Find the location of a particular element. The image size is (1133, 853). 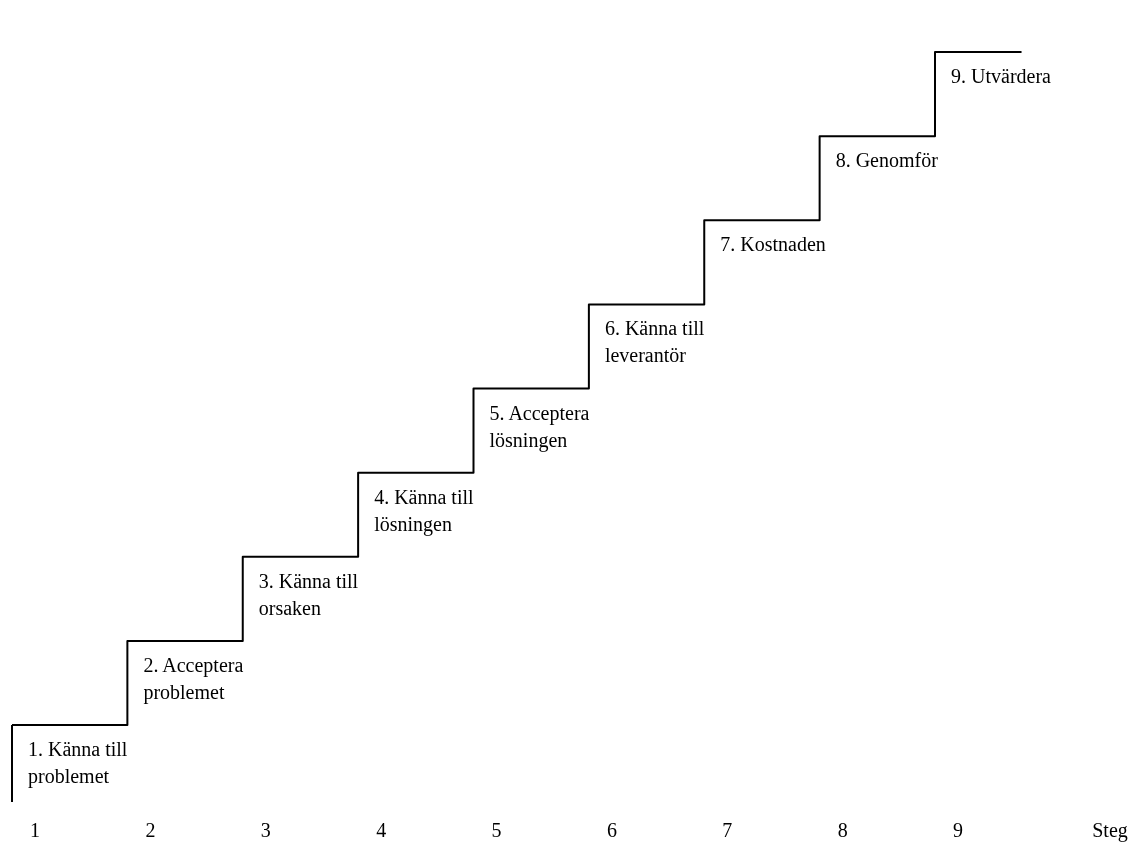

annotation: 3. Känna till orsaken is located at coordinates (308, 594).